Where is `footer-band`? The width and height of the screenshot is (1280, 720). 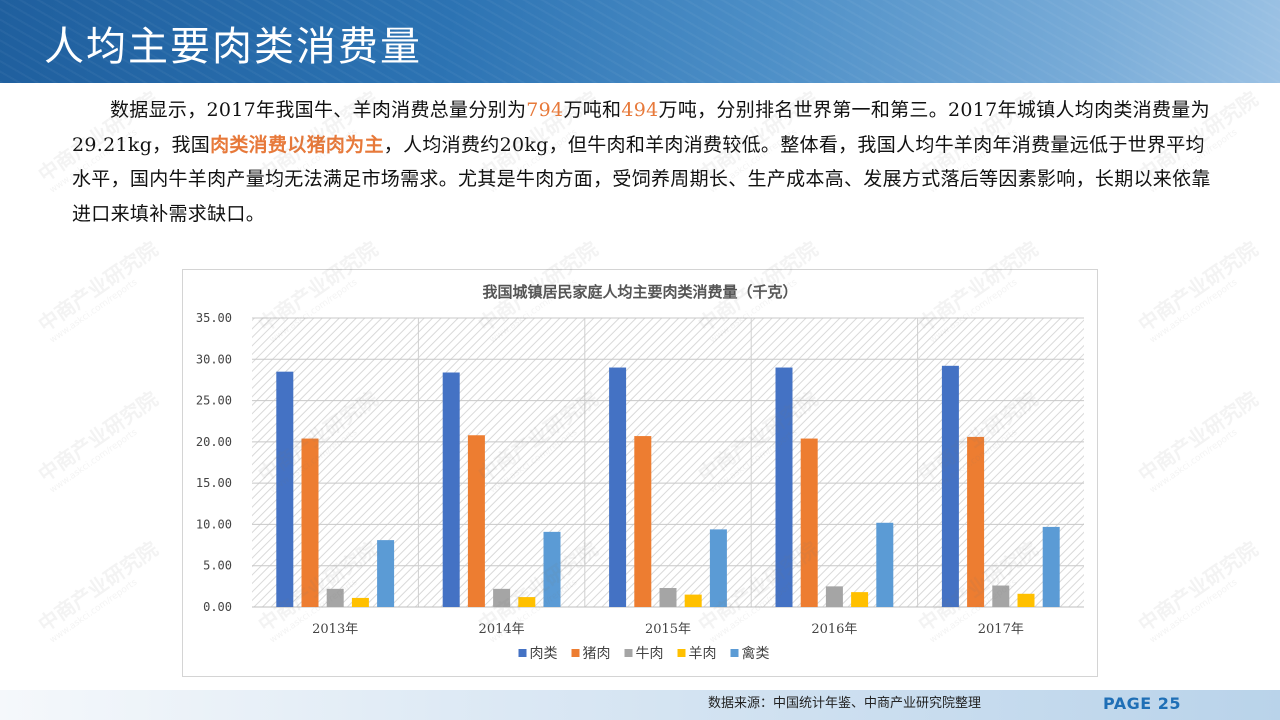 footer-band is located at coordinates (640, 705).